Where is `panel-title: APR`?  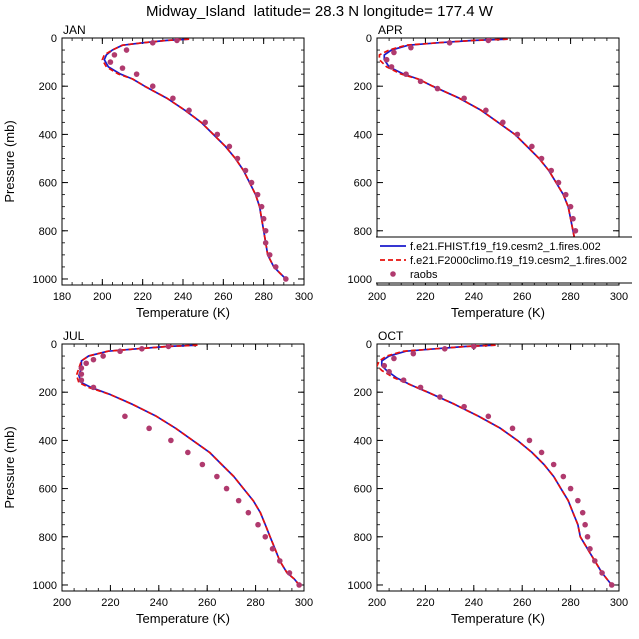 panel-title: APR is located at coordinates (390, 30).